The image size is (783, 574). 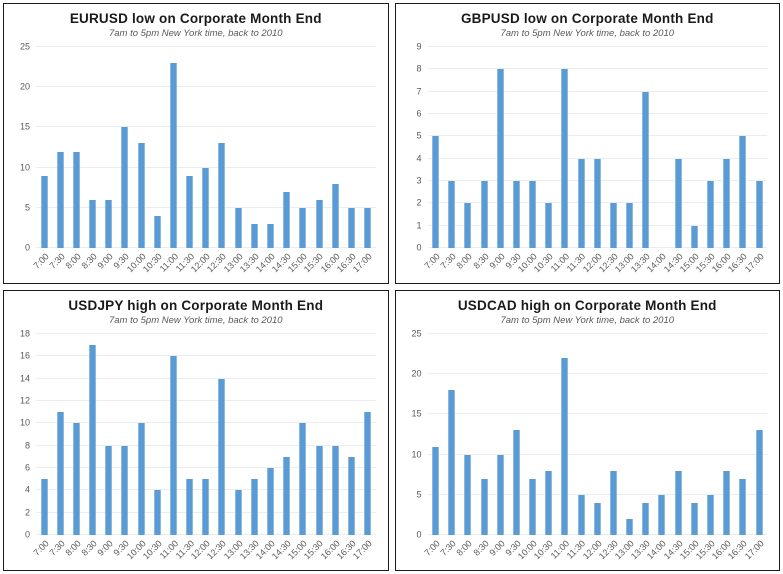 I want to click on y-tick-label: 20, so click(x=24, y=86).